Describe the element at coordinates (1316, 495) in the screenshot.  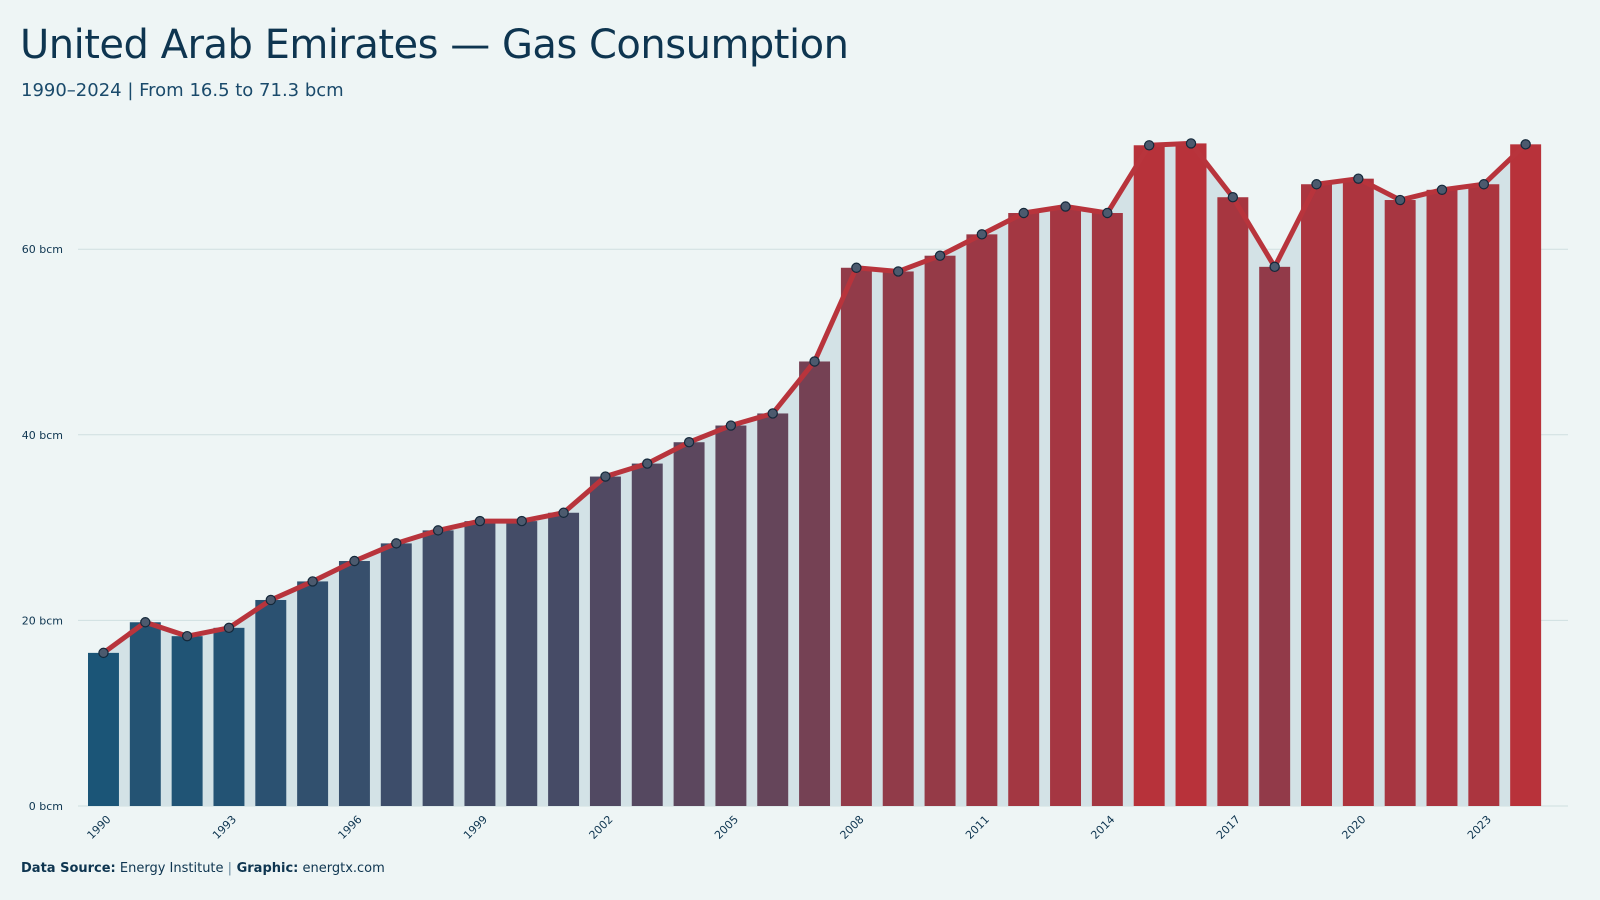
I see `bar-2019` at that location.